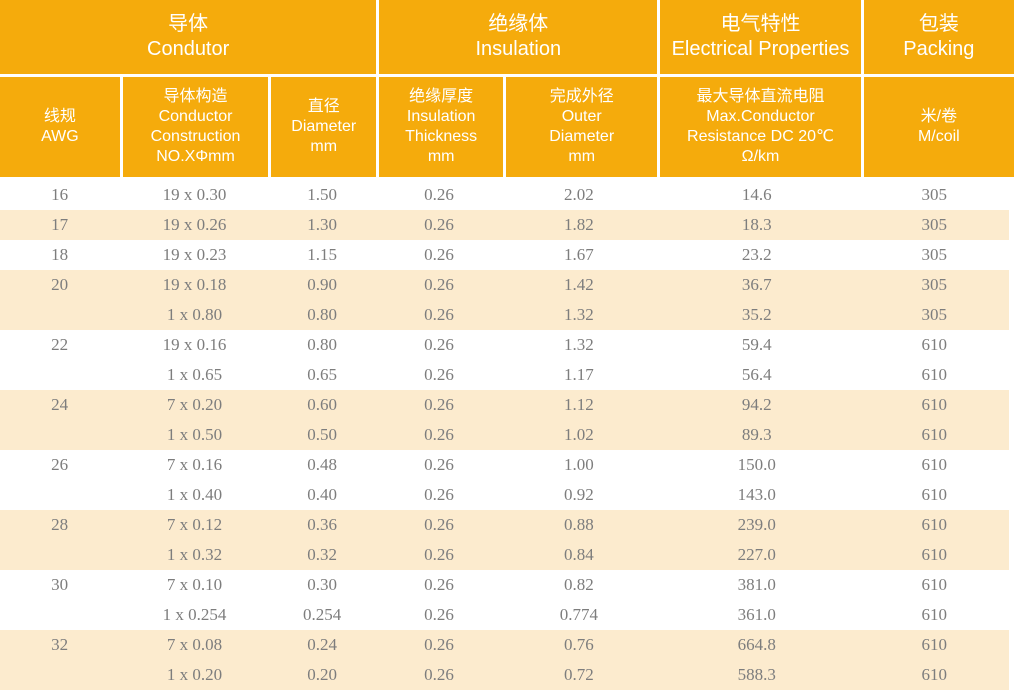 Image resolution: width=1014 pixels, height=692 pixels. I want to click on table-cell: 14.6, so click(756, 194).